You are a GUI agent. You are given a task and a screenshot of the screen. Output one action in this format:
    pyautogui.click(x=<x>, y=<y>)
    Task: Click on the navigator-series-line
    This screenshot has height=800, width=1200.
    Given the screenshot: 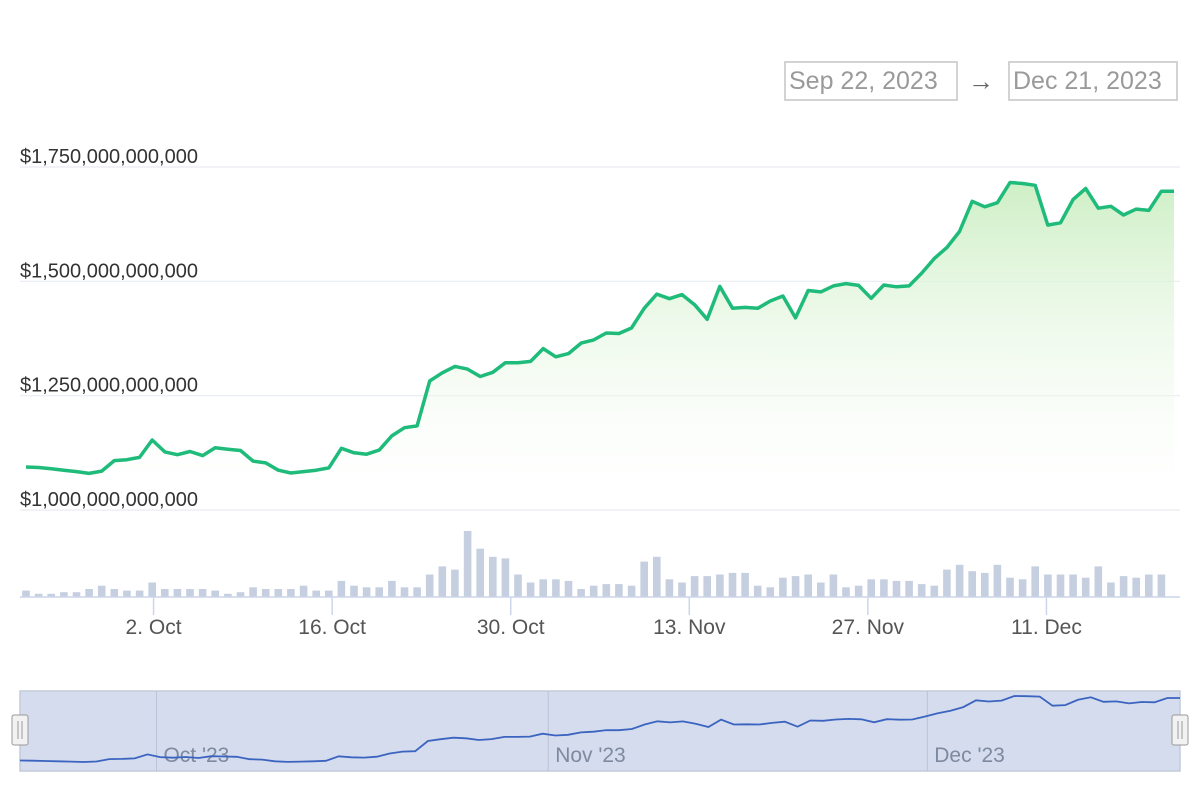 What is the action you would take?
    pyautogui.click(x=599, y=729)
    